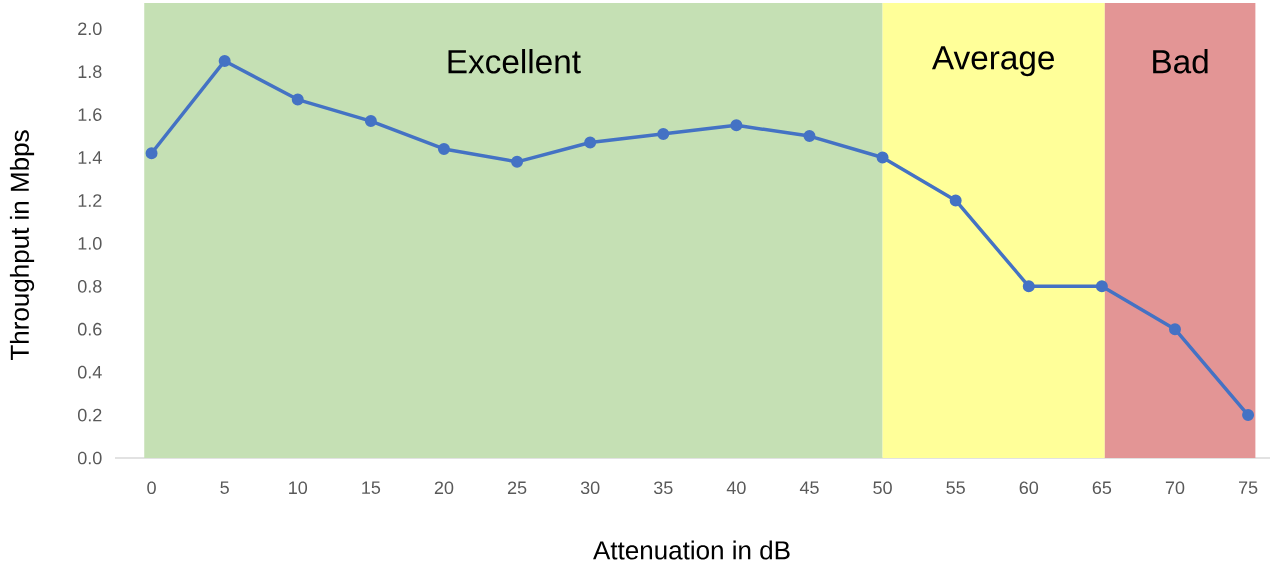  I want to click on x-tick-label: 40, so click(736, 488).